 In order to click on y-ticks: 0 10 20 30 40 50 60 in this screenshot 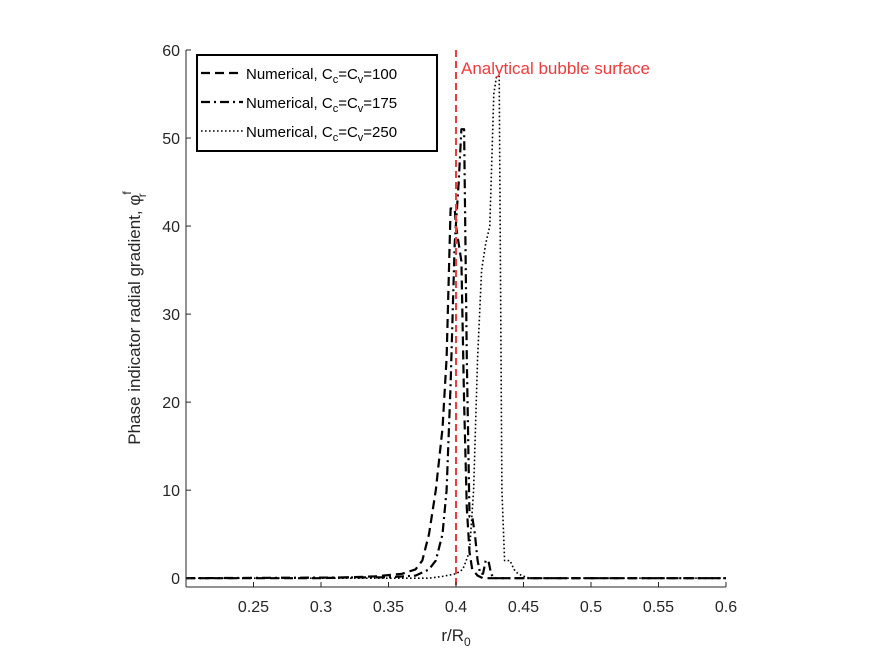, I will do `click(176, 315)`.